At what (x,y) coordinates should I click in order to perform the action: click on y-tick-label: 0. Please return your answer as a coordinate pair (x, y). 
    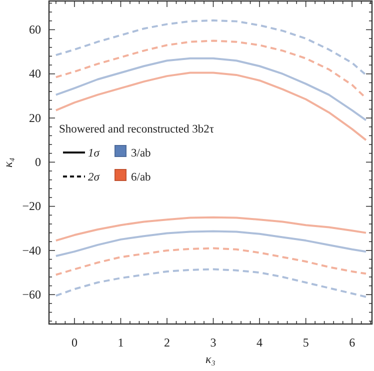
    Looking at the image, I should click on (38, 162).